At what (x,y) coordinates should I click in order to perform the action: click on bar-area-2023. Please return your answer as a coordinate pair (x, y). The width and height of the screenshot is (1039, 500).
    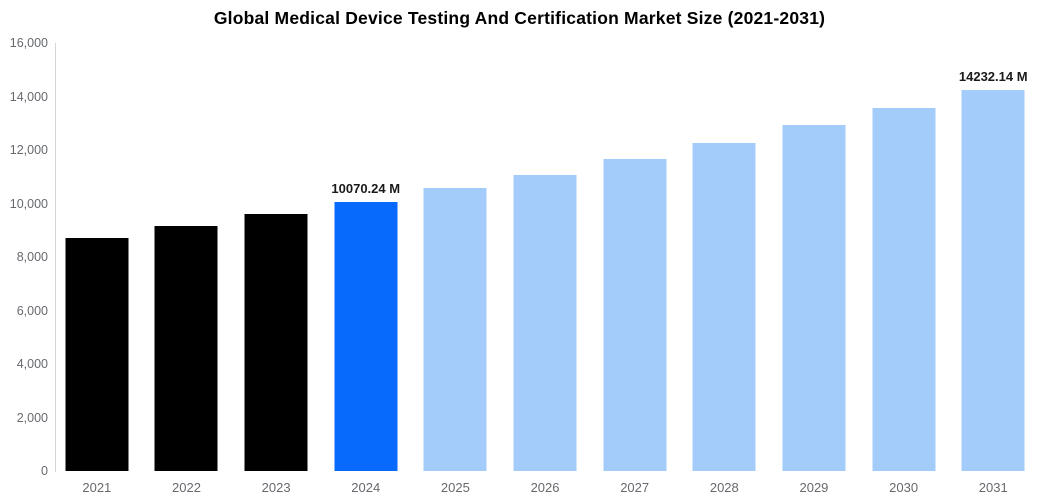
    Looking at the image, I should click on (276, 257).